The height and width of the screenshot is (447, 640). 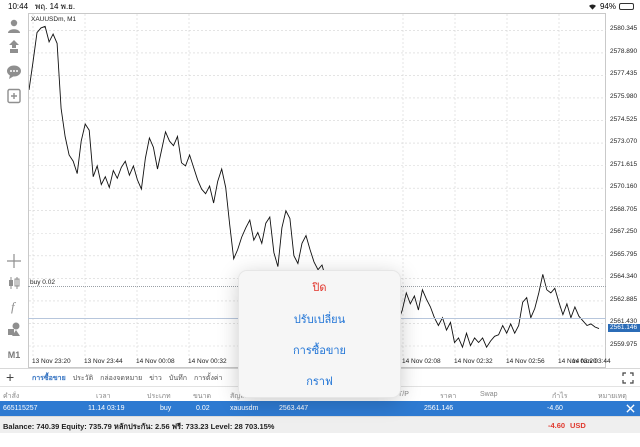 I want to click on col-order: คำสั่ง, so click(x=11, y=396).